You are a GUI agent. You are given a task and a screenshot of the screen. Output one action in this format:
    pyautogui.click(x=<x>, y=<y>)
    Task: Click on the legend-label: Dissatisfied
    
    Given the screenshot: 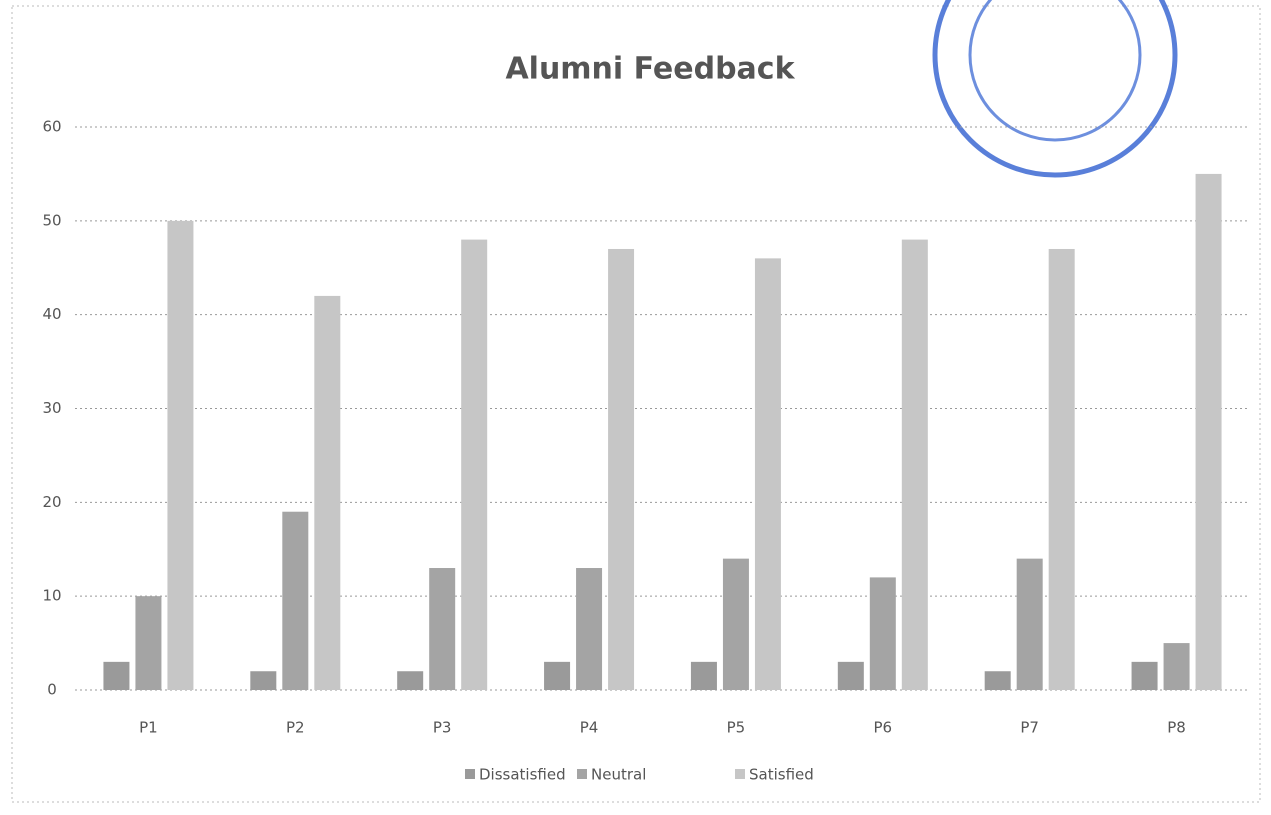 What is the action you would take?
    pyautogui.click(x=522, y=775)
    